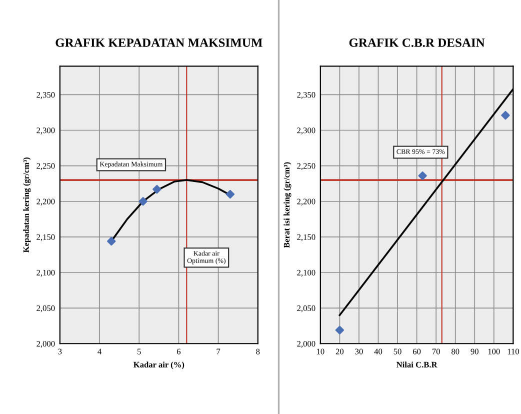 This screenshot has height=414, width=521. I want to click on chart-title: GRAFIK C.B.R DESAIN, so click(417, 42).